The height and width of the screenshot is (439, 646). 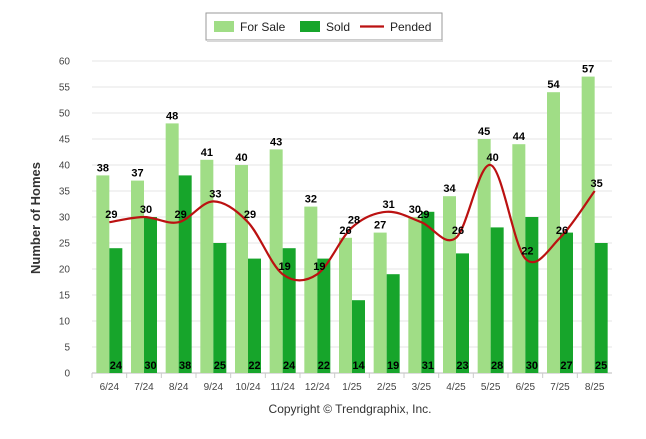 What do you see at coordinates (110, 387) in the screenshot?
I see `x-tick-label: 6/24` at bounding box center [110, 387].